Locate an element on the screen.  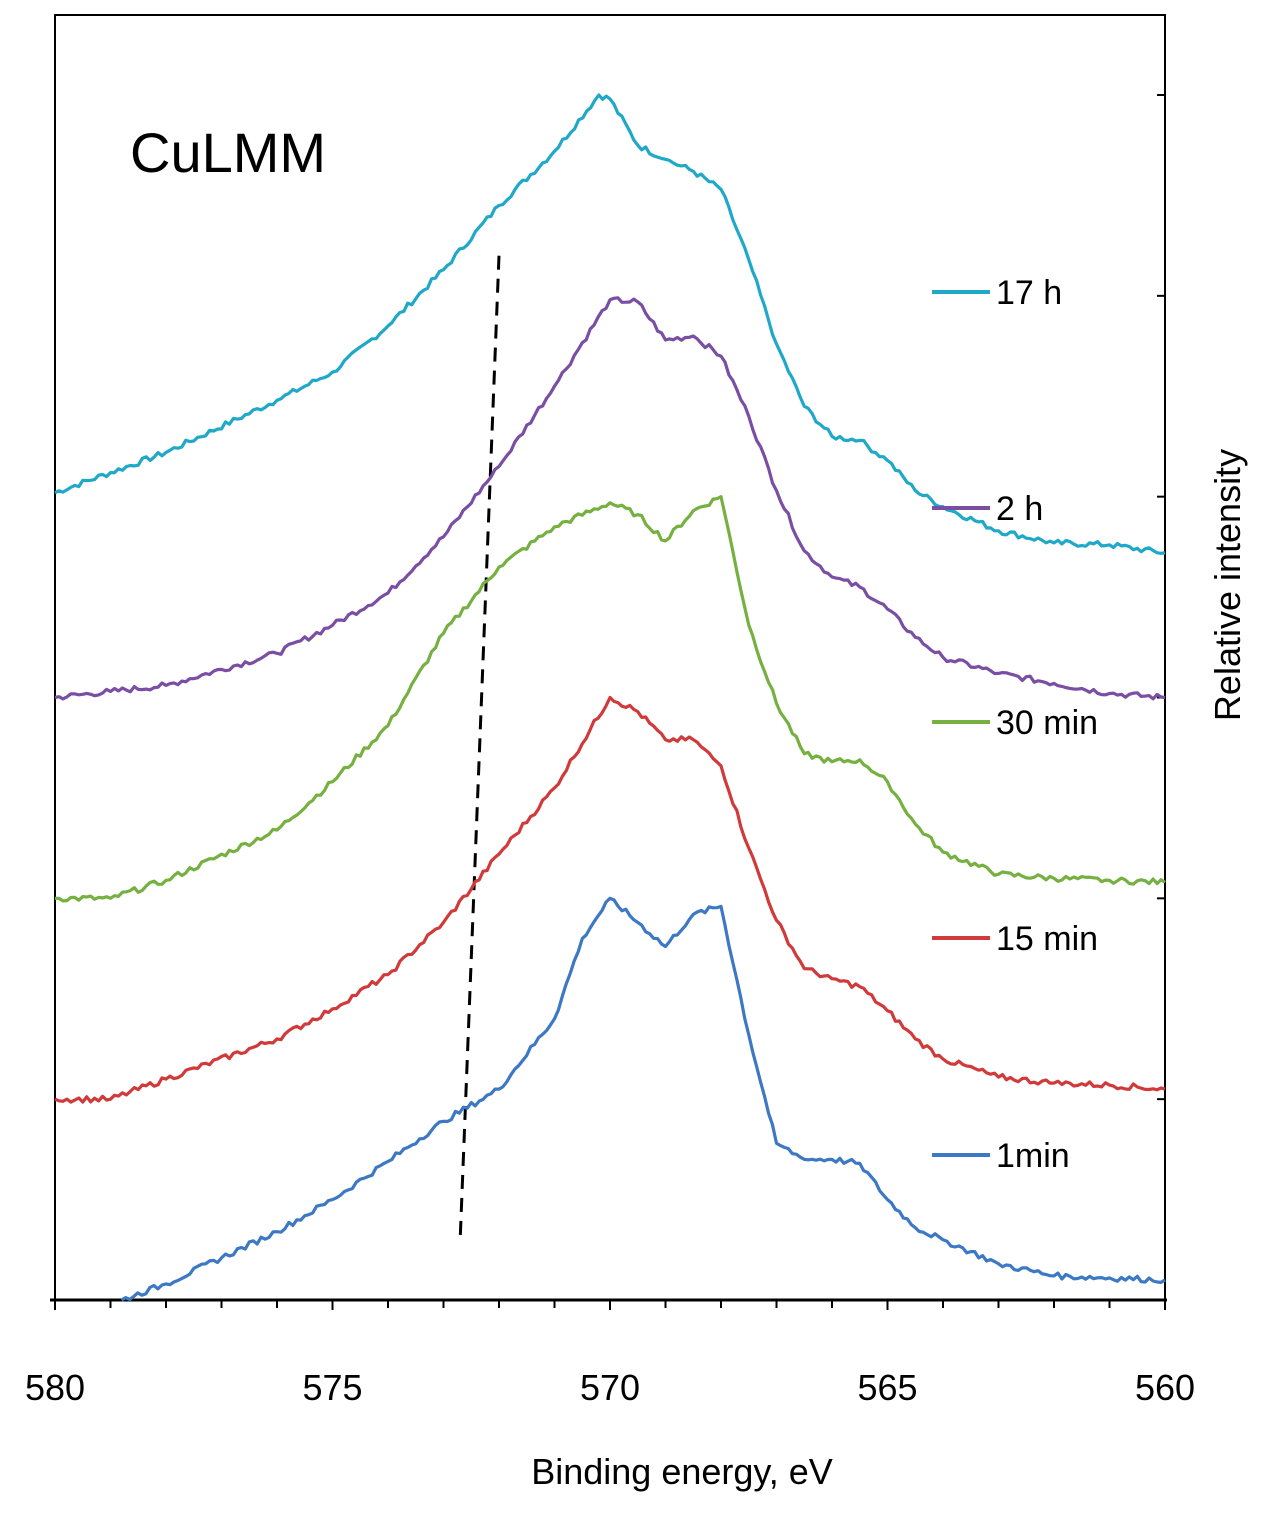
x-tick-label: 565 is located at coordinates (887, 1387).